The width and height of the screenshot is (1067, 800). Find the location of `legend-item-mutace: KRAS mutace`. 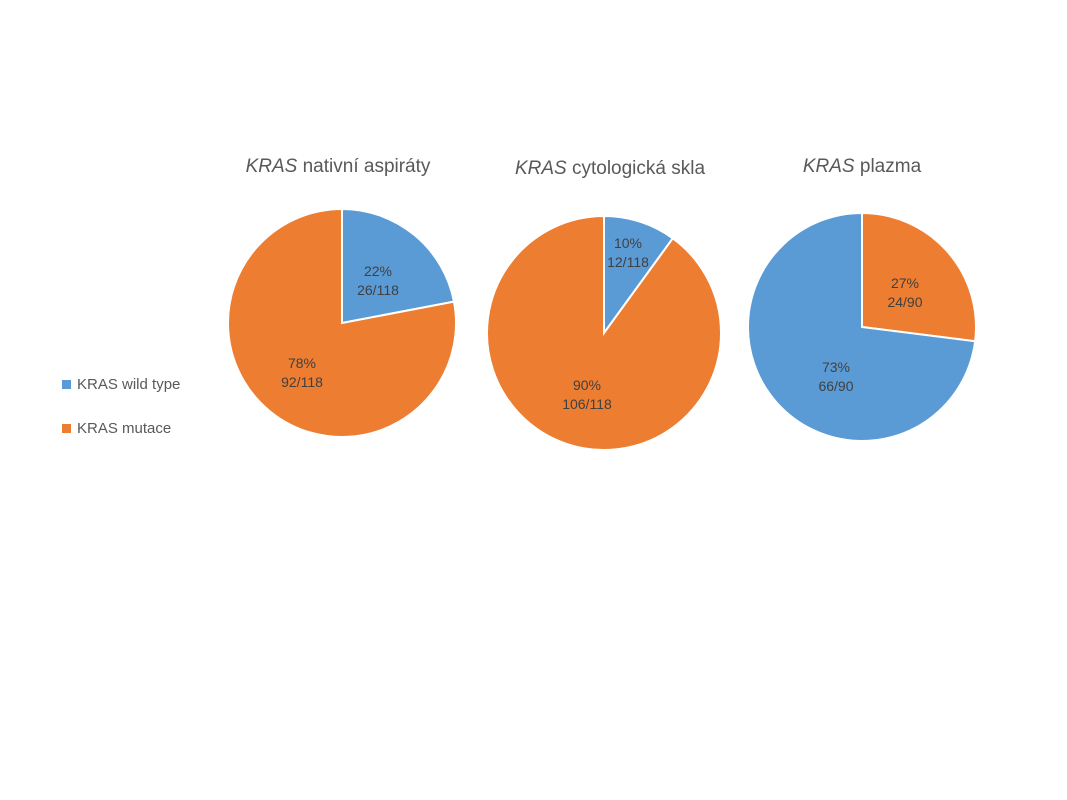

legend-item-mutace: KRAS mutace is located at coordinates (121, 428).